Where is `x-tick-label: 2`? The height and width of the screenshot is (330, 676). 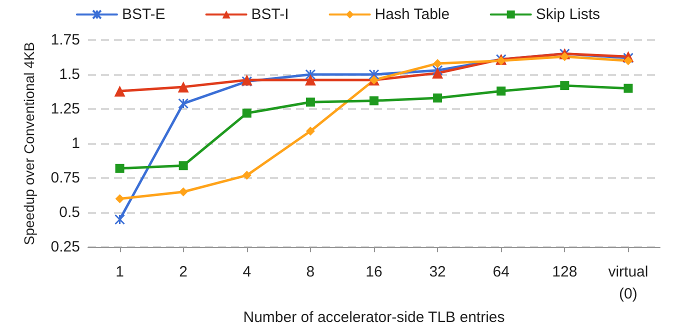
x-tick-label: 2 is located at coordinates (183, 272).